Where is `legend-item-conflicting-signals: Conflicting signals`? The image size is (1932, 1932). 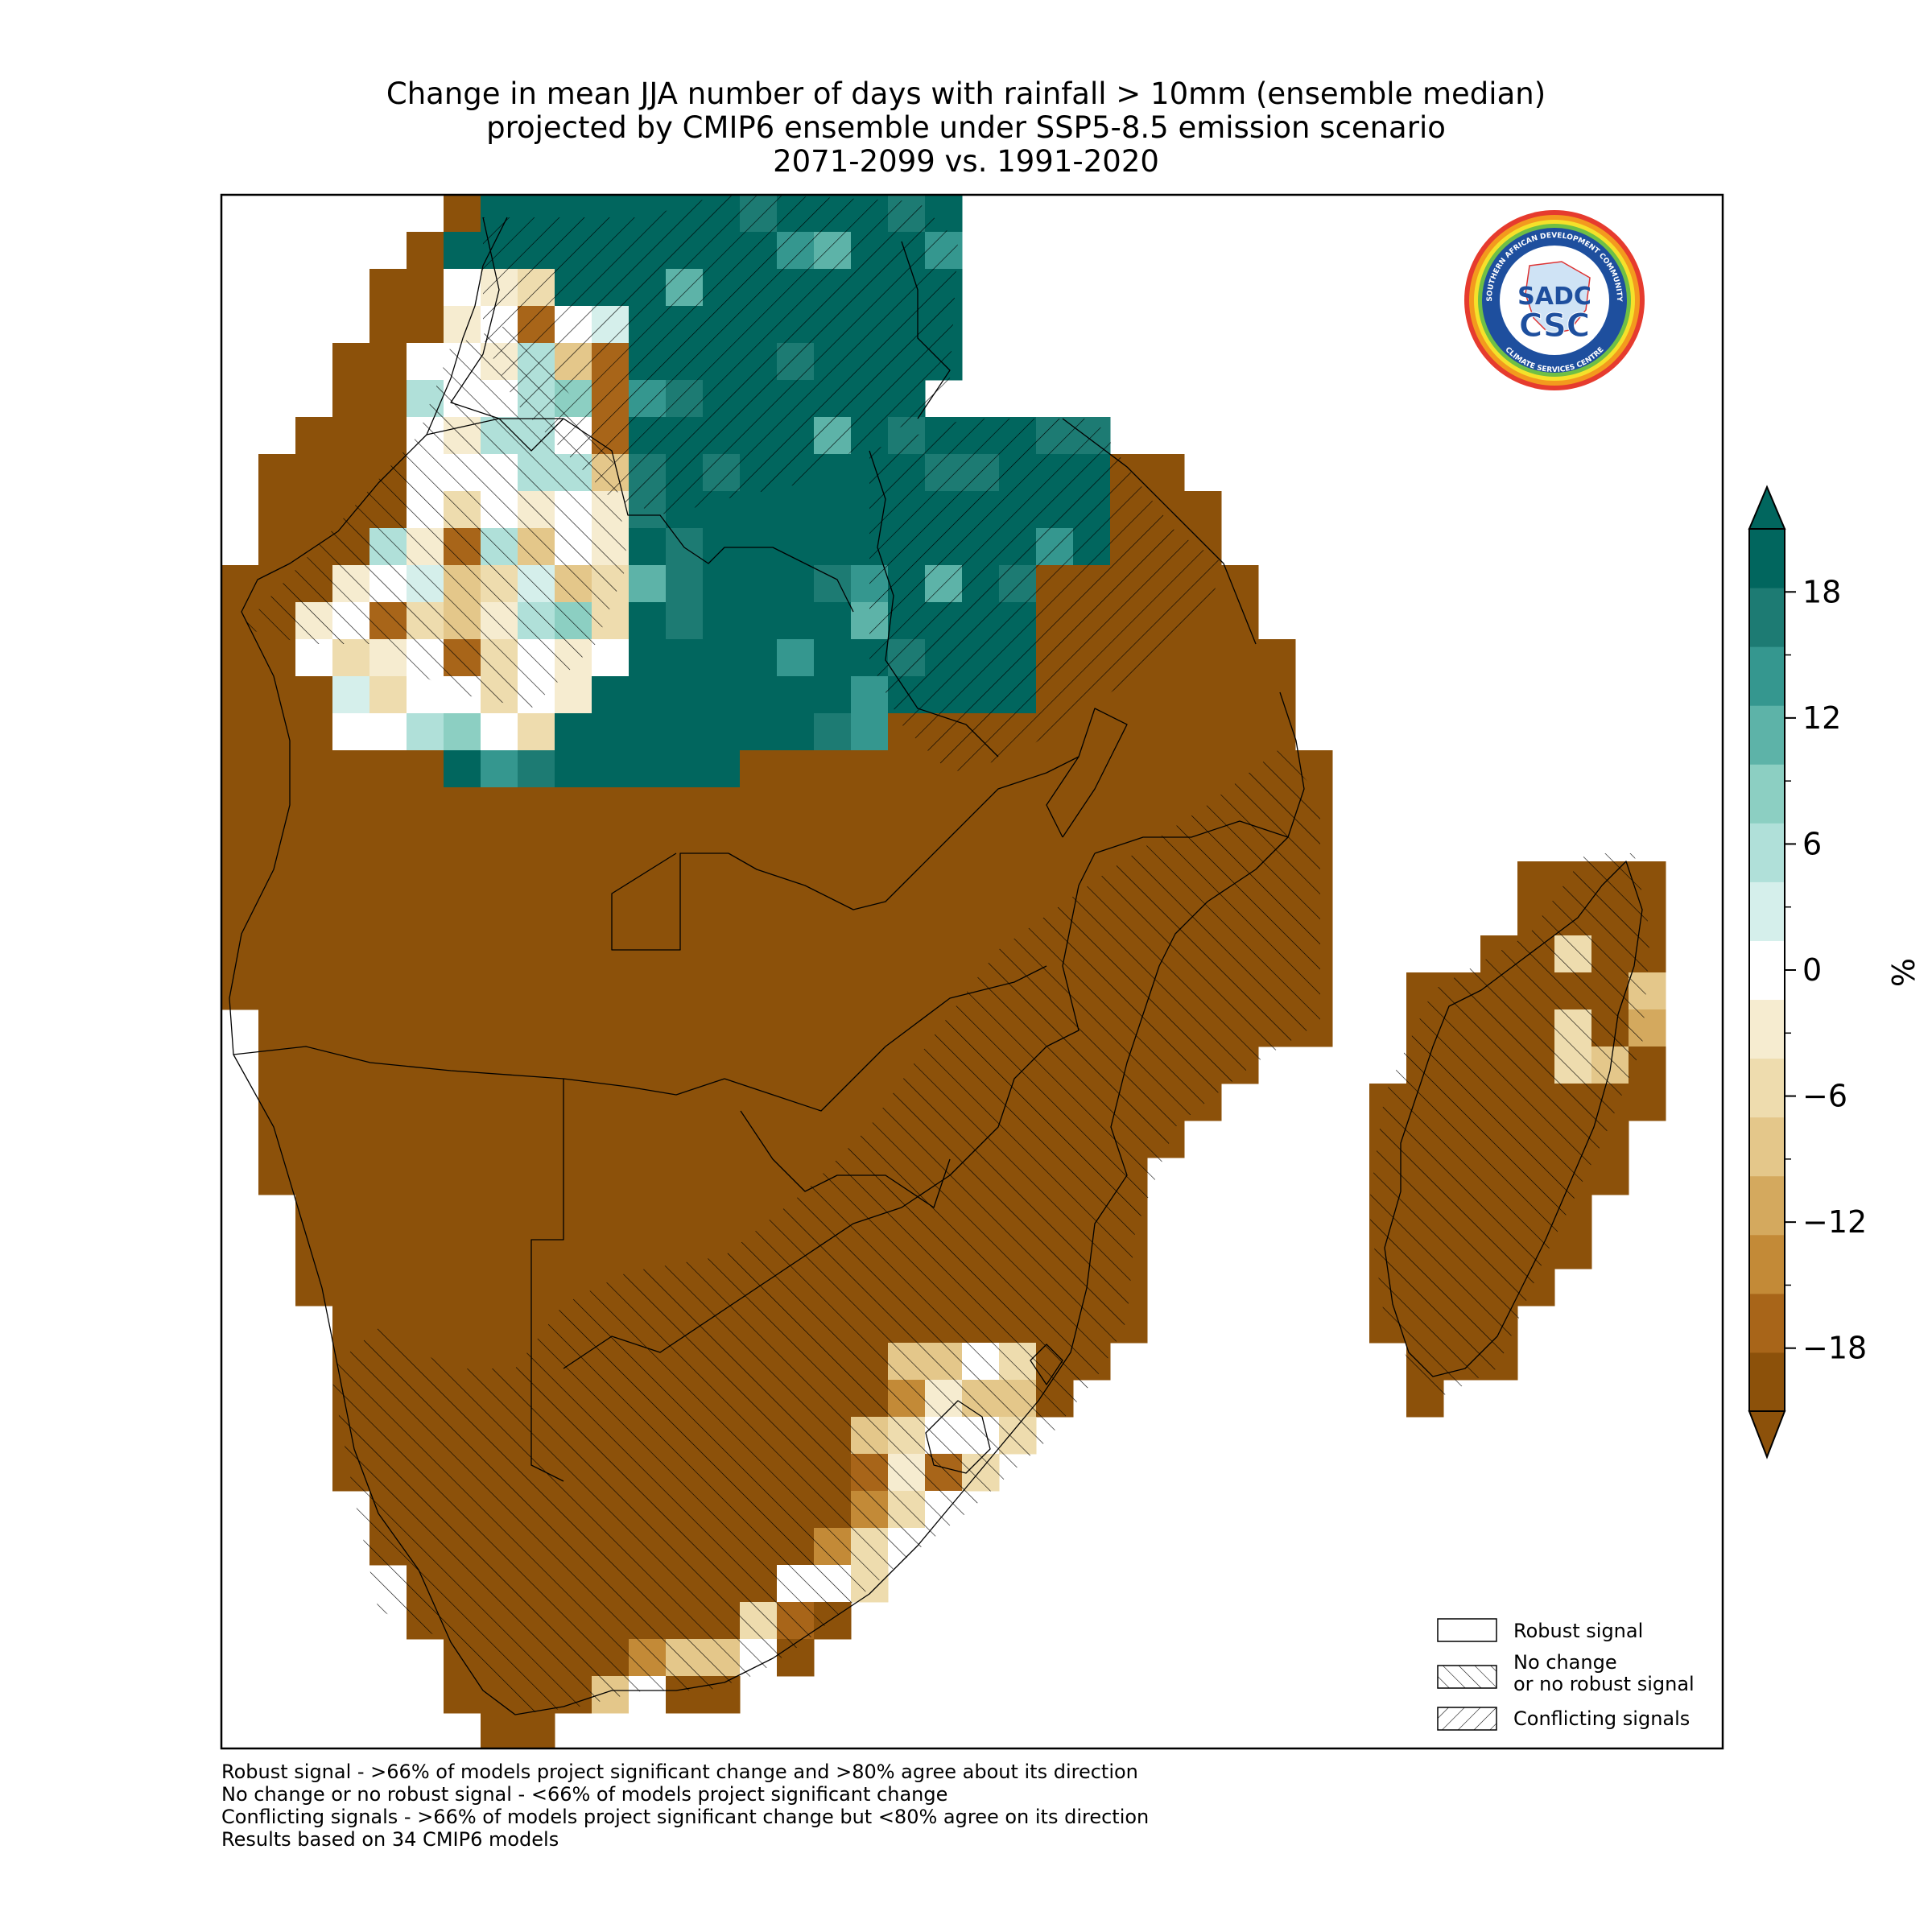 legend-item-conflicting-signals: Conflicting signals is located at coordinates (1563, 1719).